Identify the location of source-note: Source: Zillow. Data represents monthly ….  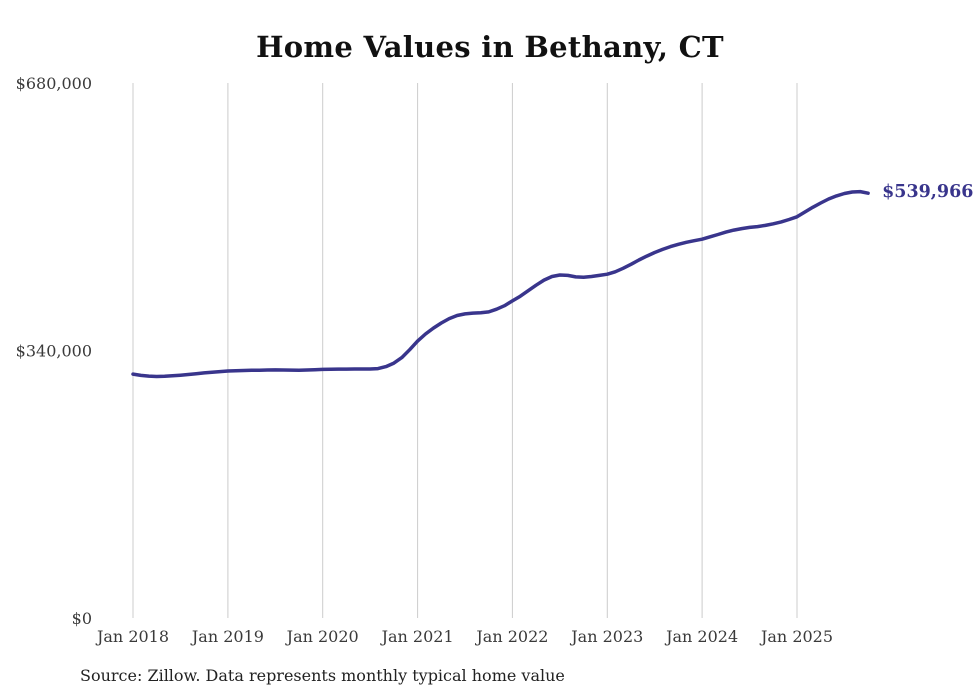
(322, 675).